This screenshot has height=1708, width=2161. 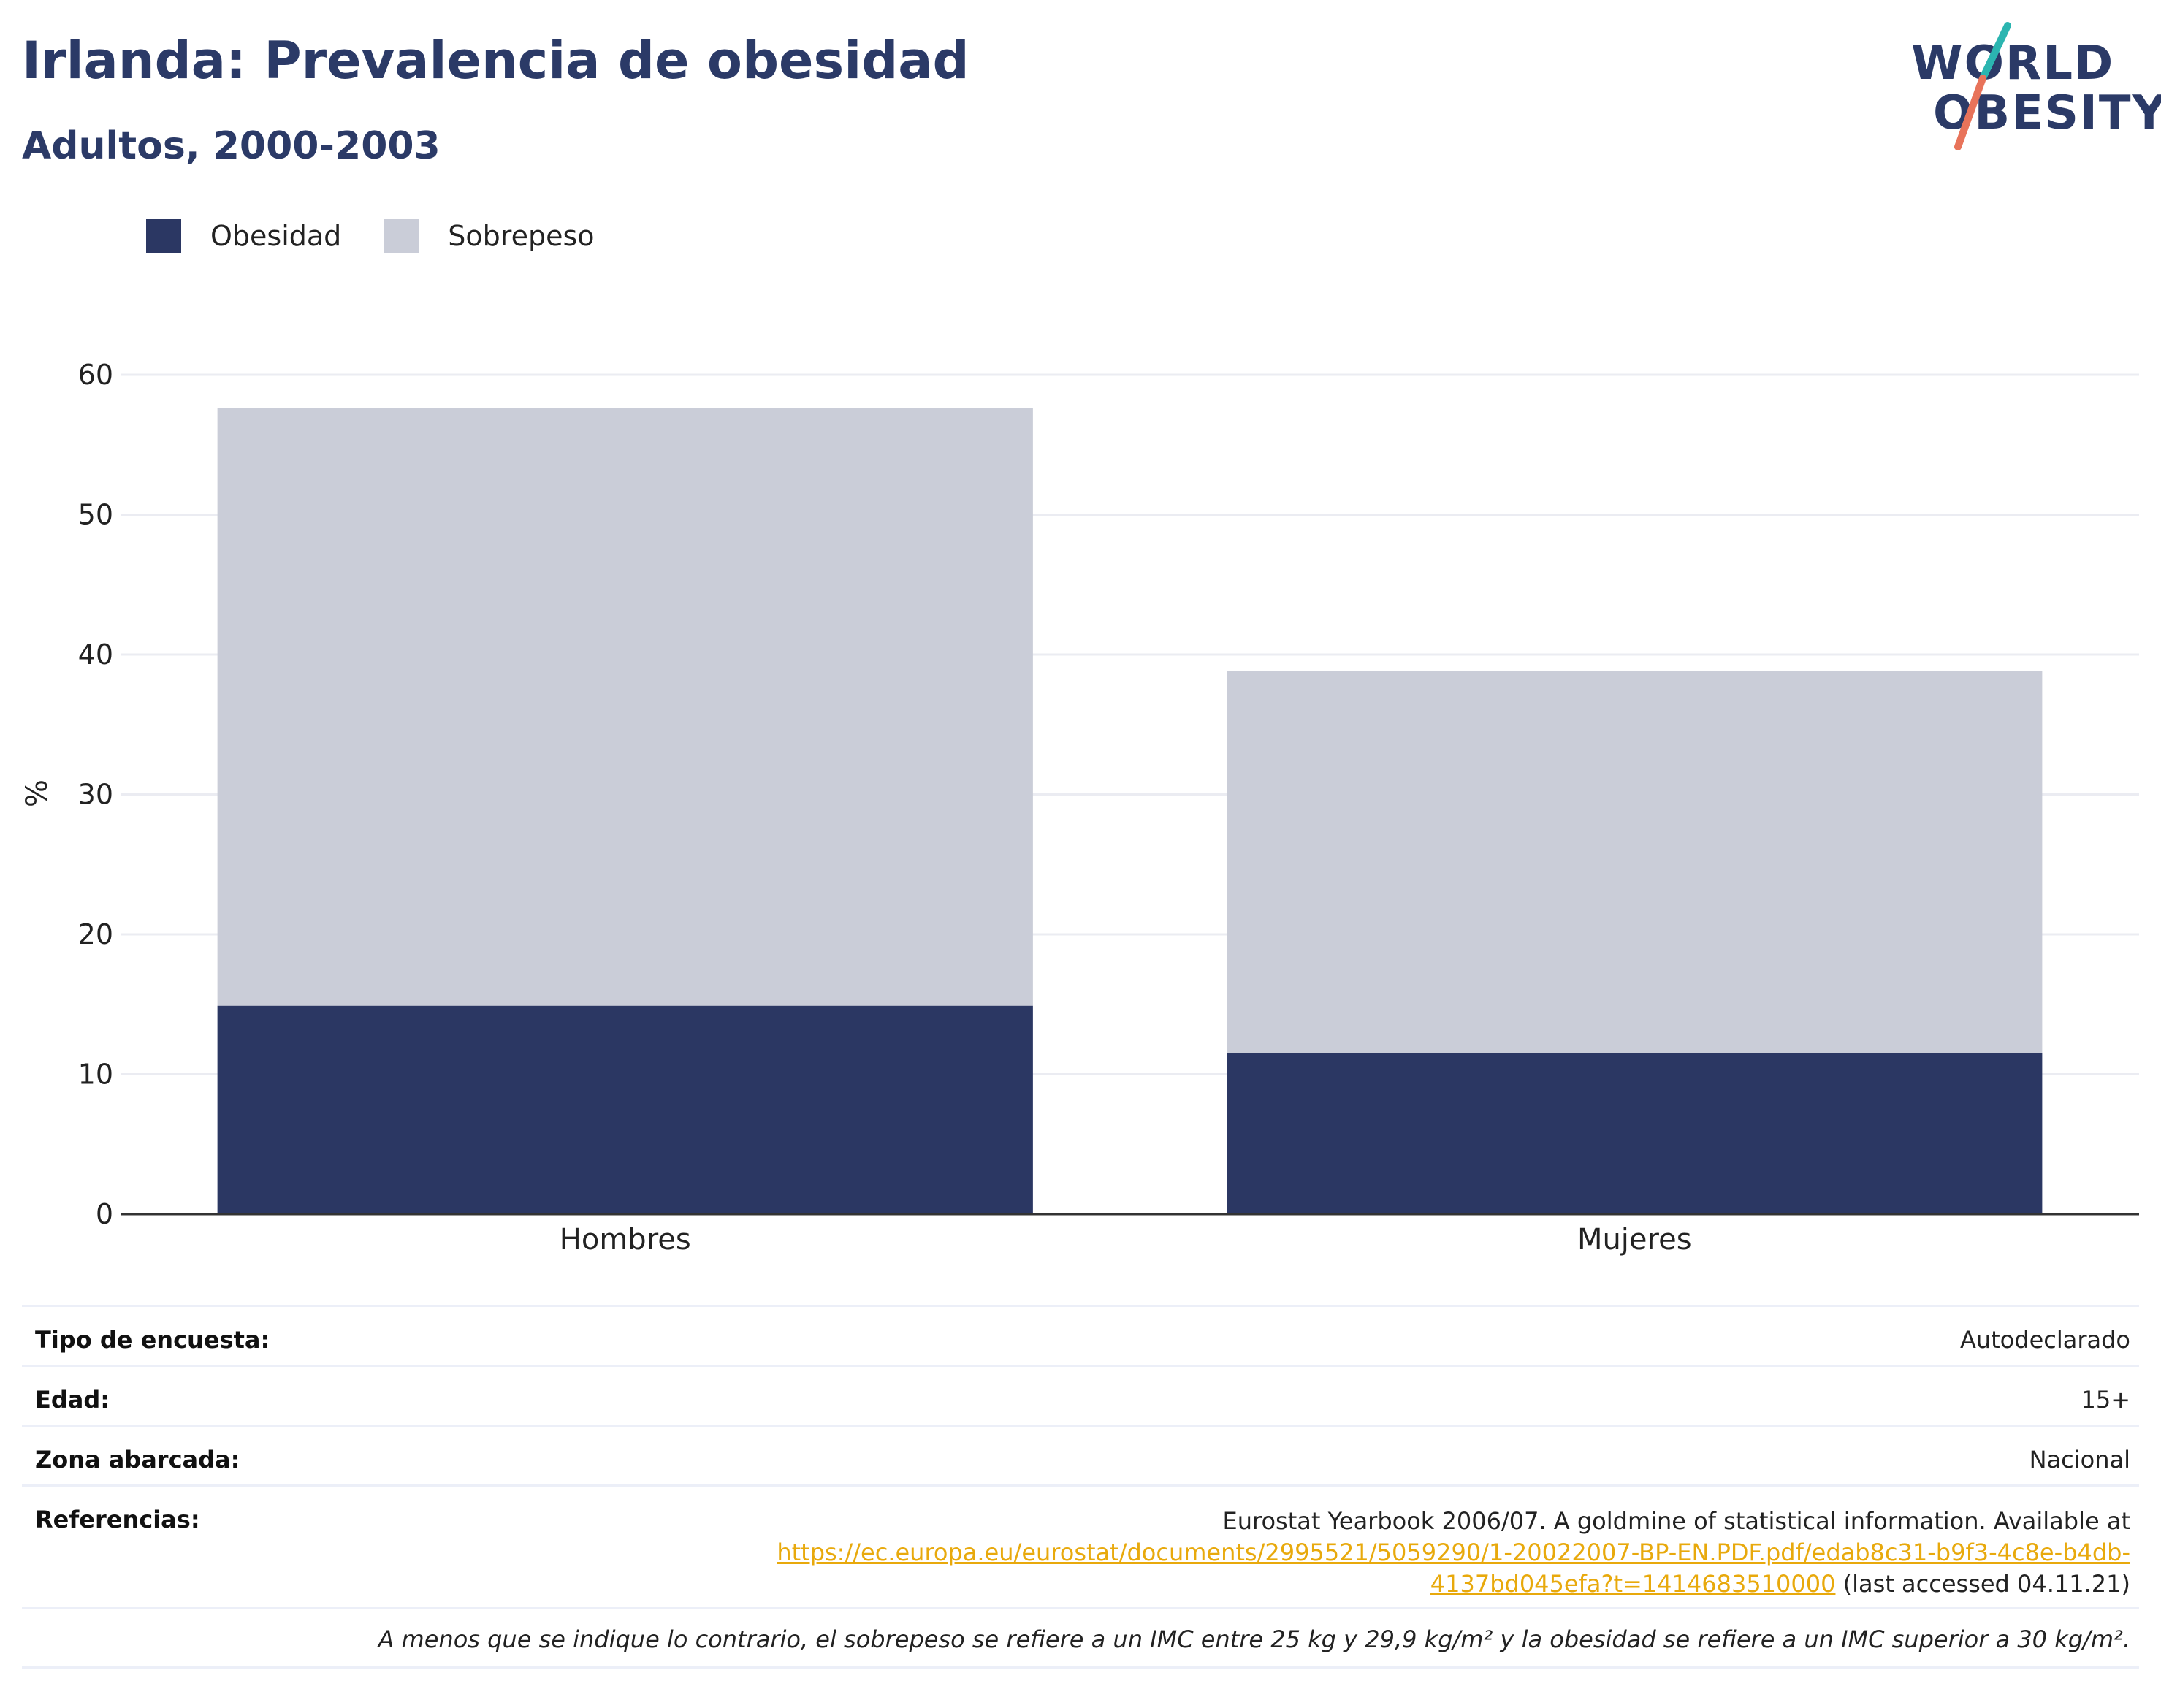 I want to click on bar-obesidad-hombres, so click(x=625, y=1109).